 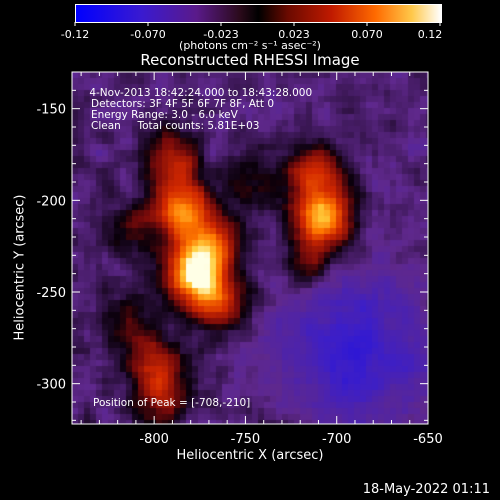 I want to click on info-clean-counts: Clean Total counts: 5.81E+03, so click(x=175, y=126).